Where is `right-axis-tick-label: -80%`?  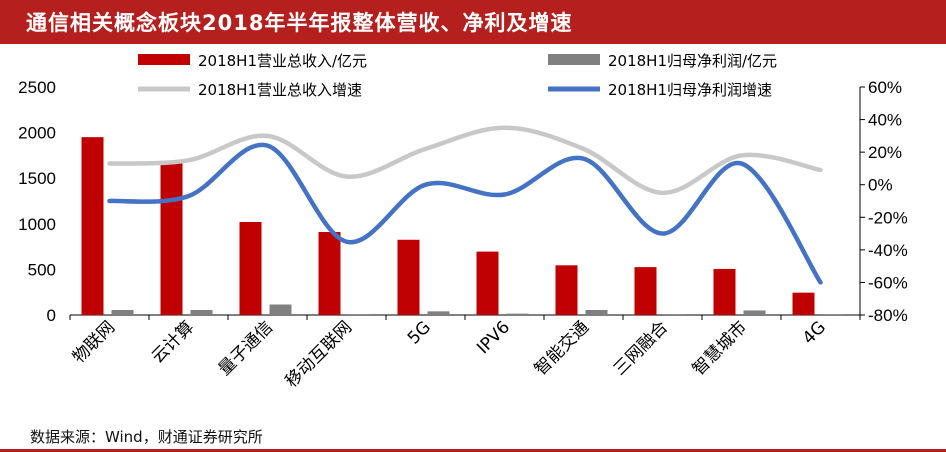 right-axis-tick-label: -80% is located at coordinates (888, 315).